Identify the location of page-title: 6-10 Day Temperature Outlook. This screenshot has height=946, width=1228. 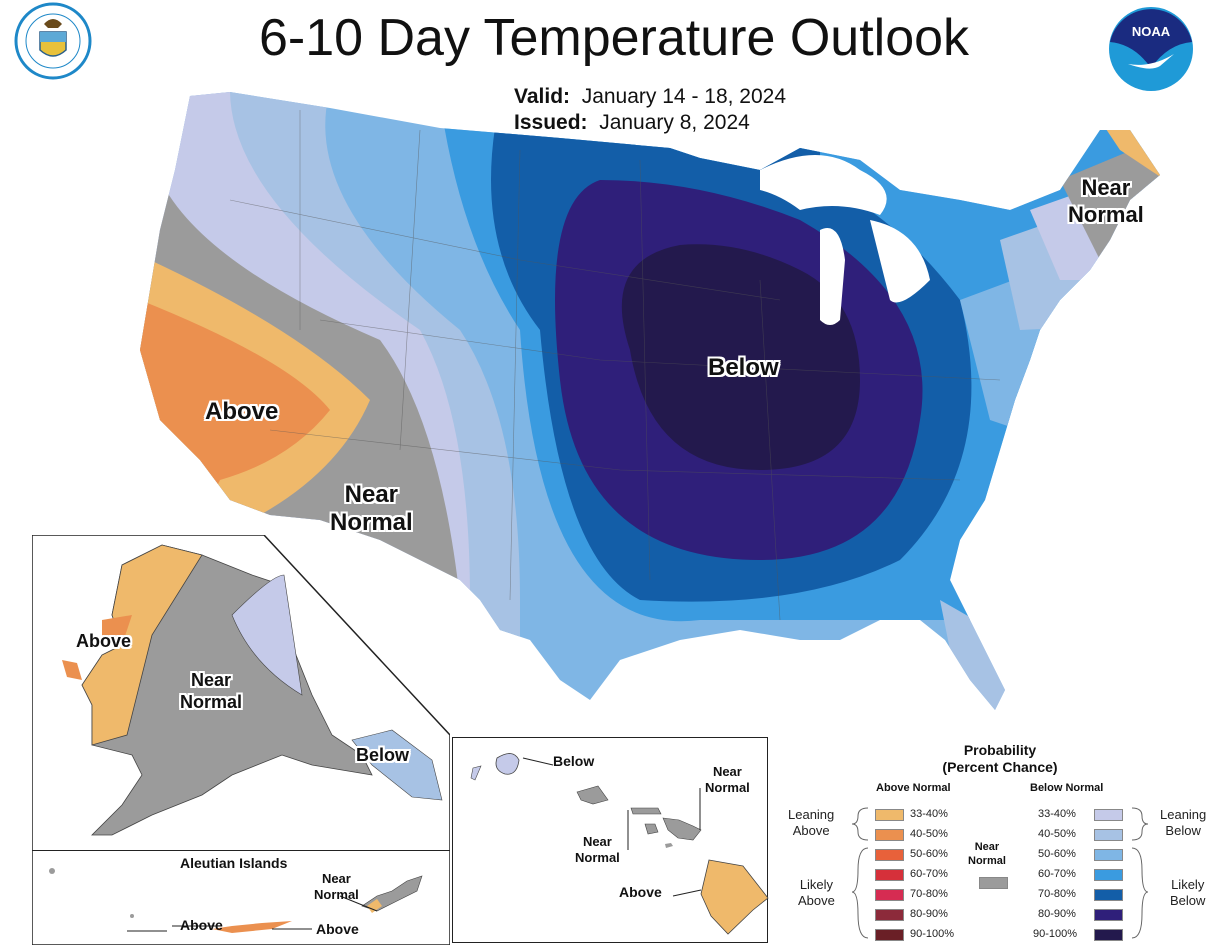
(614, 38).